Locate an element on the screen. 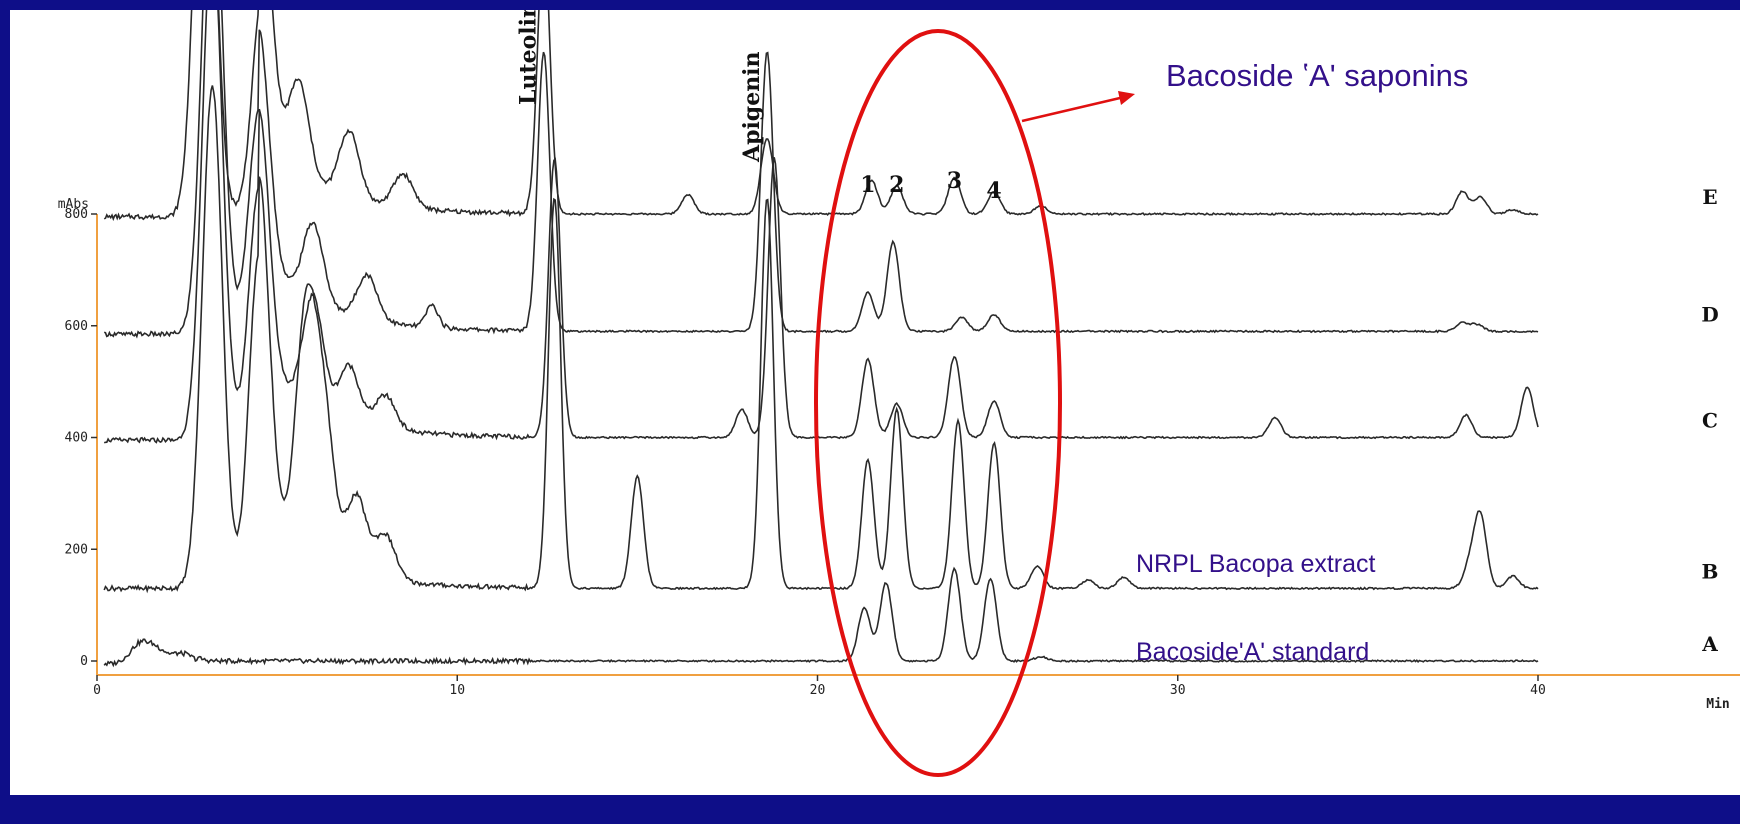 The image size is (1740, 824). x-axis-unit-label: Min is located at coordinates (1717, 704).